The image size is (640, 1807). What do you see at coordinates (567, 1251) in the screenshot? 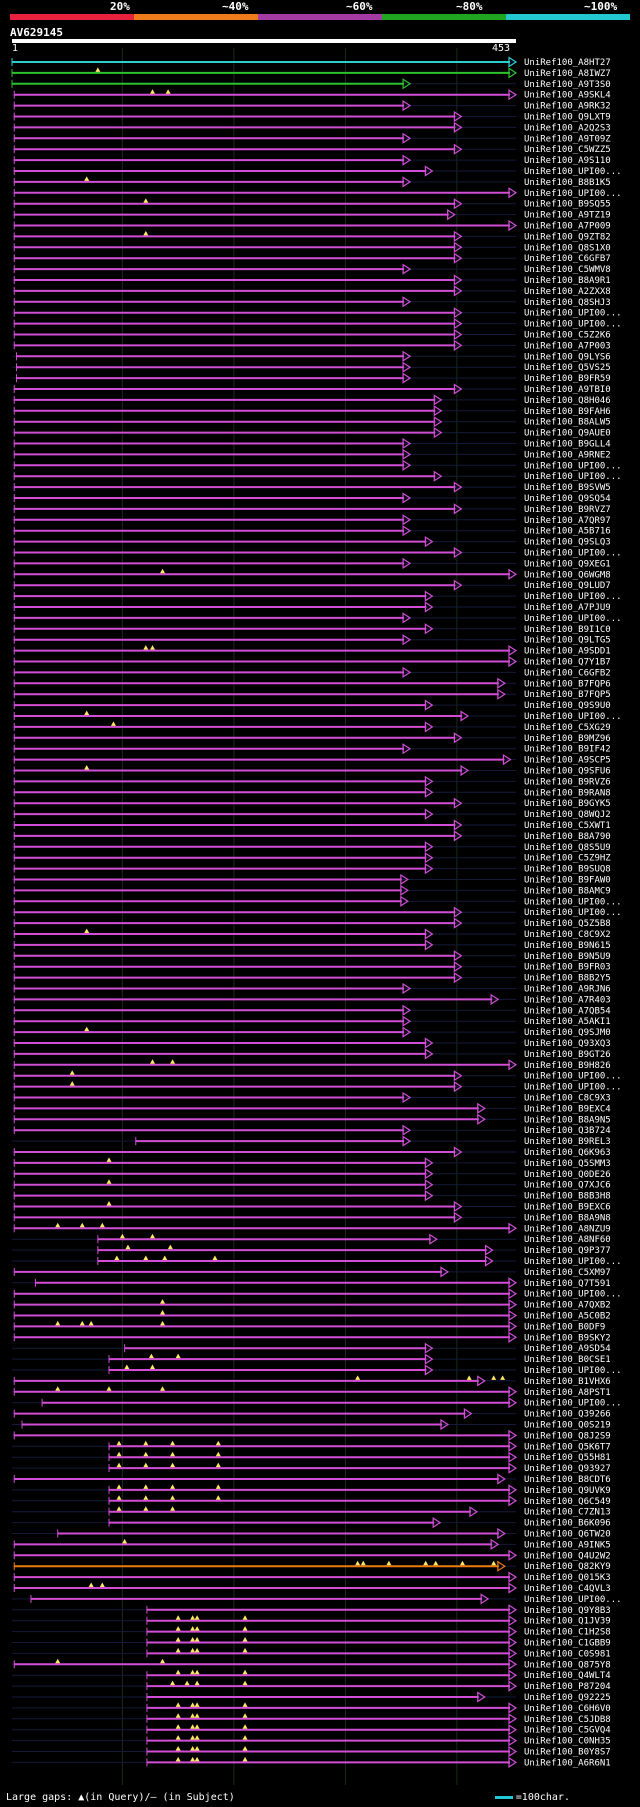
I see `hit-label: UniRef100_Q9P377` at bounding box center [567, 1251].